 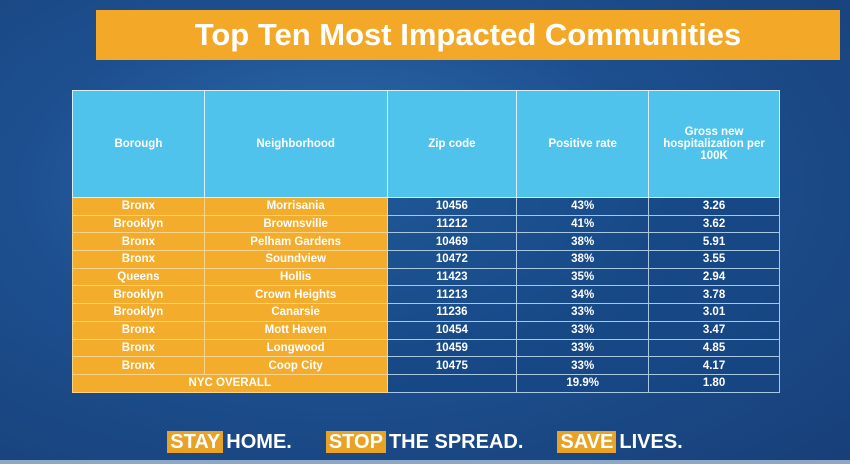 What do you see at coordinates (452, 277) in the screenshot?
I see `cell-zip-code: 11423` at bounding box center [452, 277].